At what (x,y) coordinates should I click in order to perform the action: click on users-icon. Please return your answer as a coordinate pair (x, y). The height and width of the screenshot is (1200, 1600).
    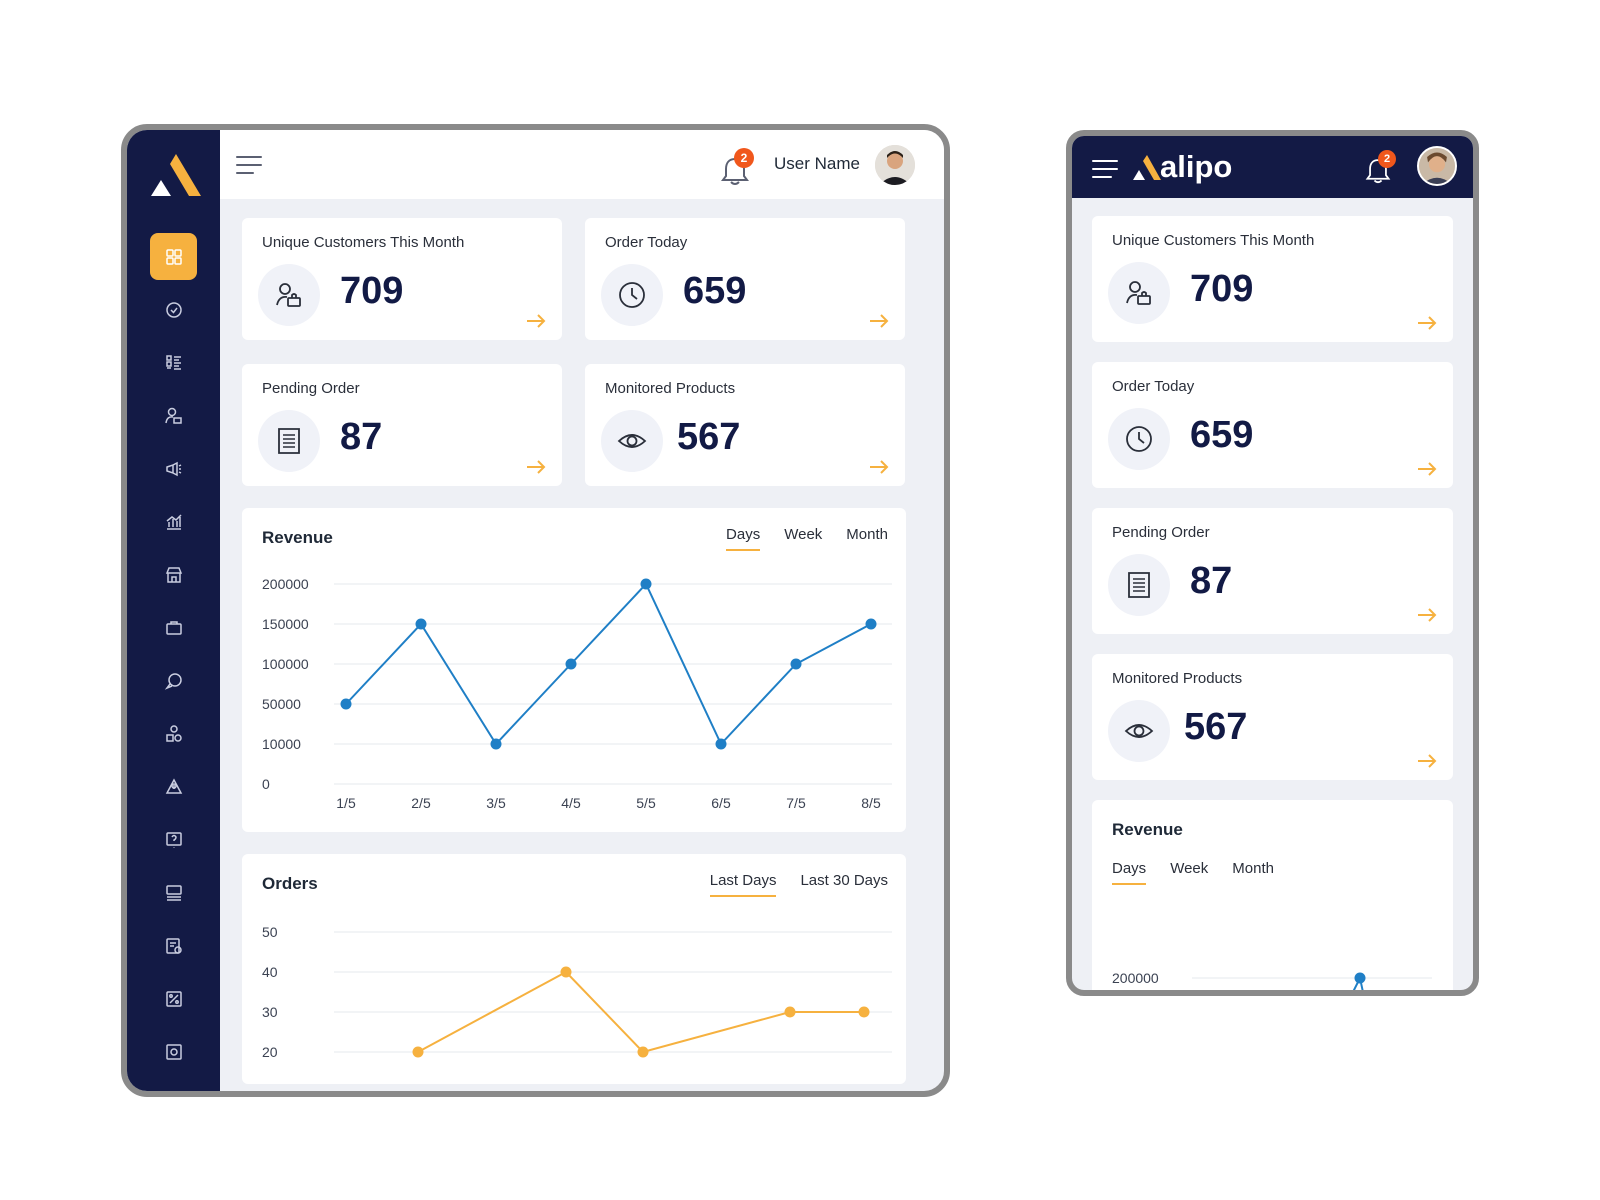
    Looking at the image, I should click on (289, 295).